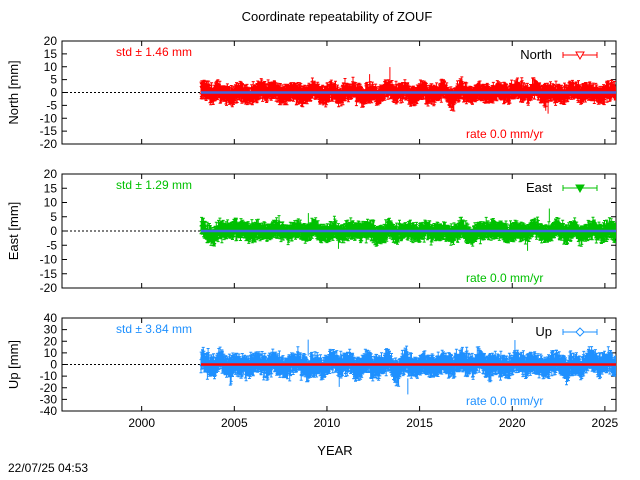 The image size is (640, 480). I want to click on x-tick-label: 2015, so click(419, 423).